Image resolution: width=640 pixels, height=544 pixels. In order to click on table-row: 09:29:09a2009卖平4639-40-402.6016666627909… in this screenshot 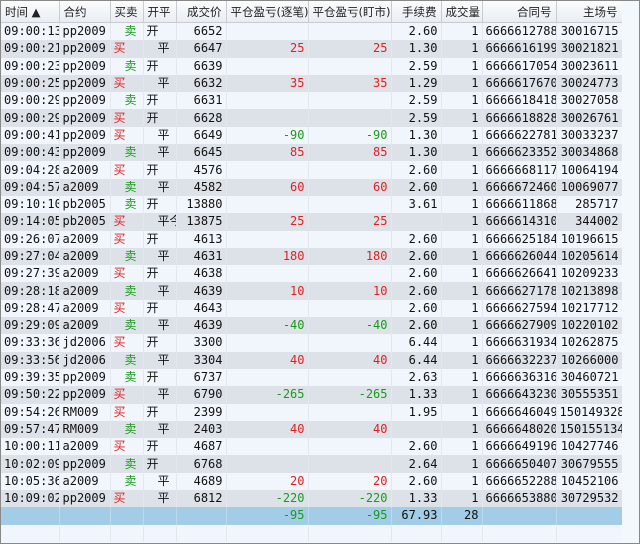, I will do `click(312, 326)`.